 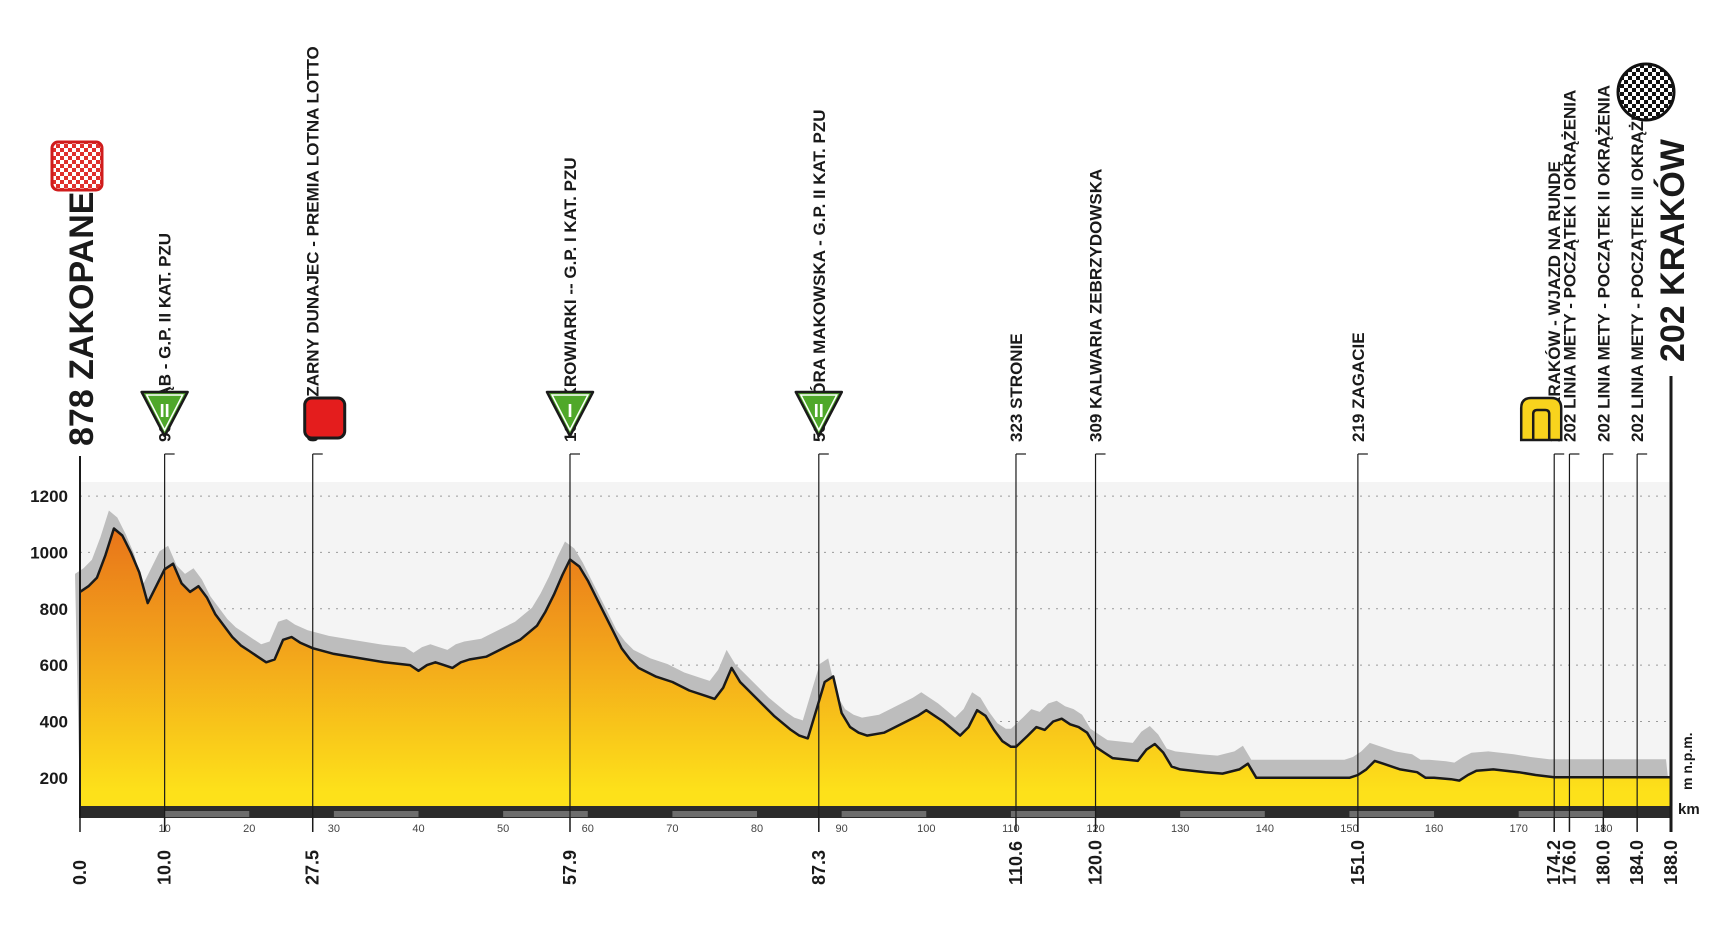 I want to click on x-minor-tick-label: 20, so click(x=249, y=829).